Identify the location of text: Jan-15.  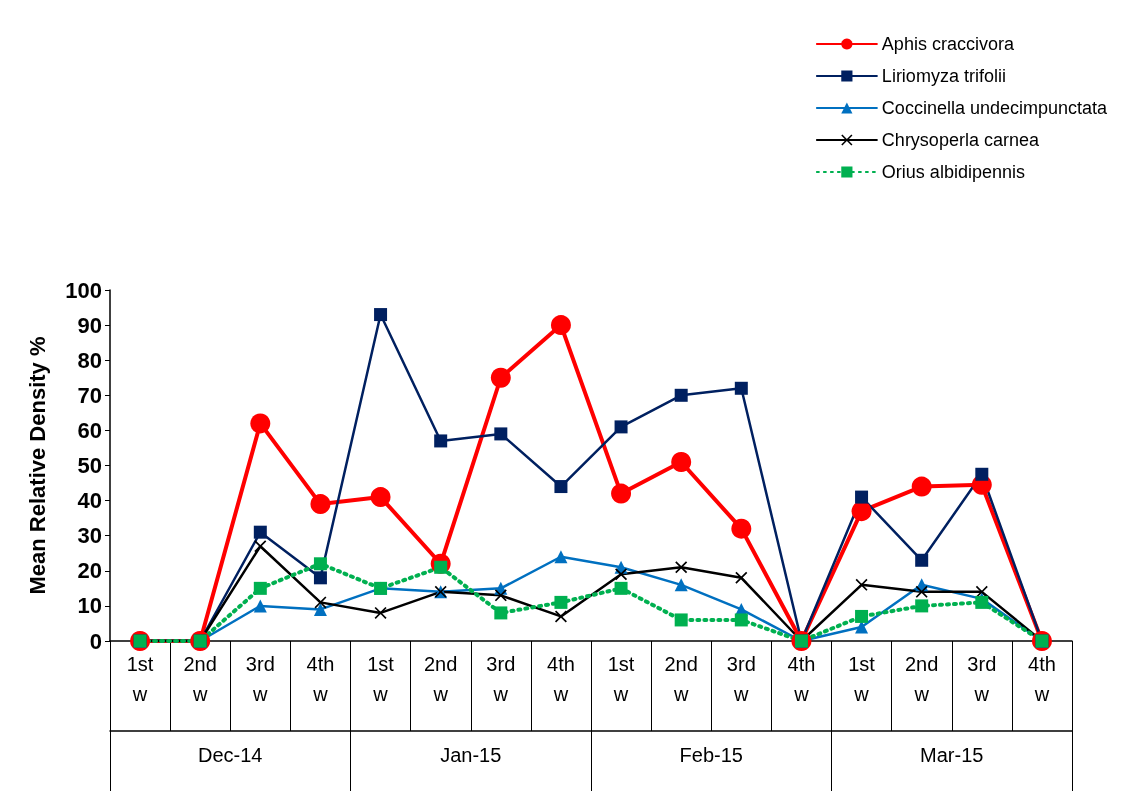
(471, 755).